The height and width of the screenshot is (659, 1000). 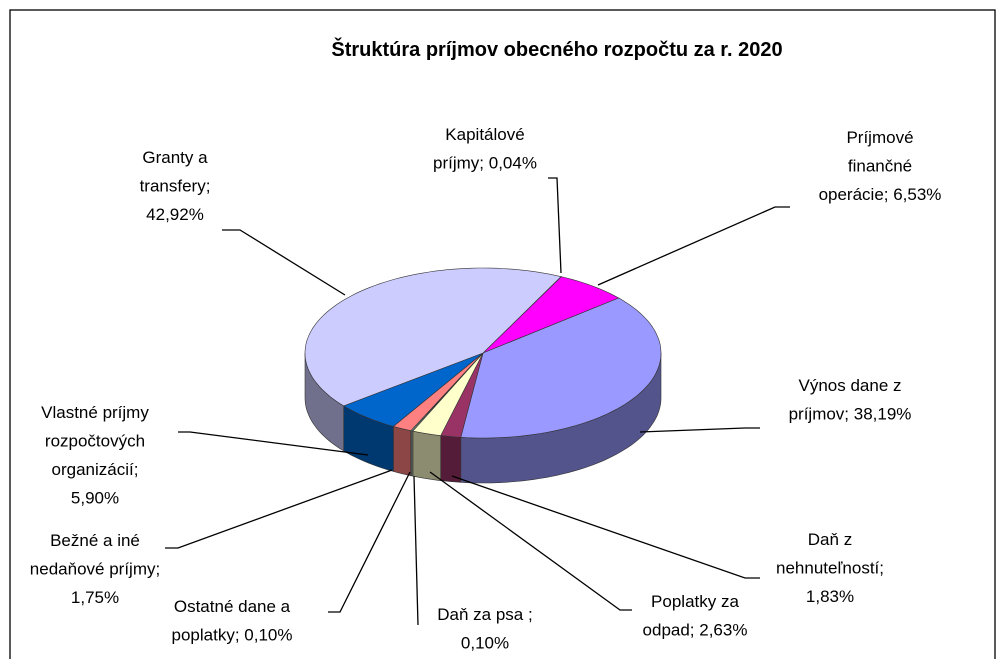 I want to click on label-line: Kapitálové, so click(x=484, y=134).